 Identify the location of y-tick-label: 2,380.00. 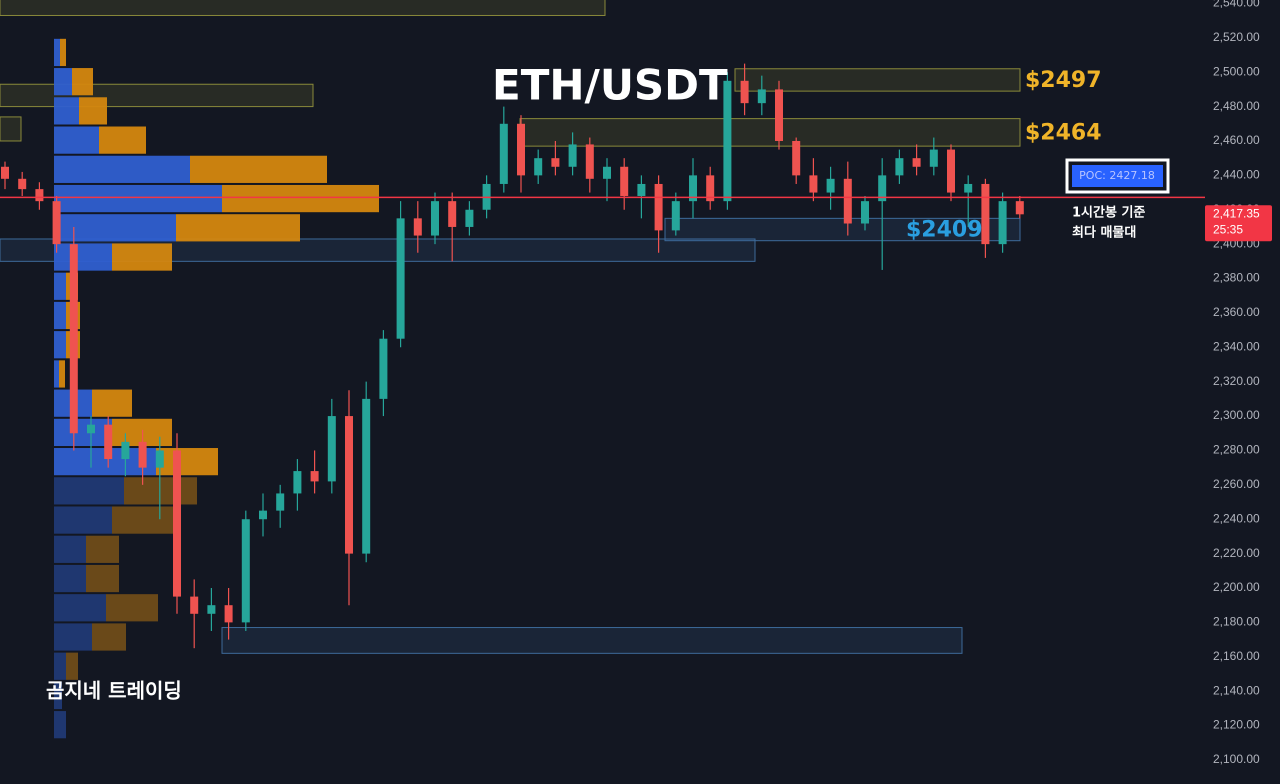
(1236, 278).